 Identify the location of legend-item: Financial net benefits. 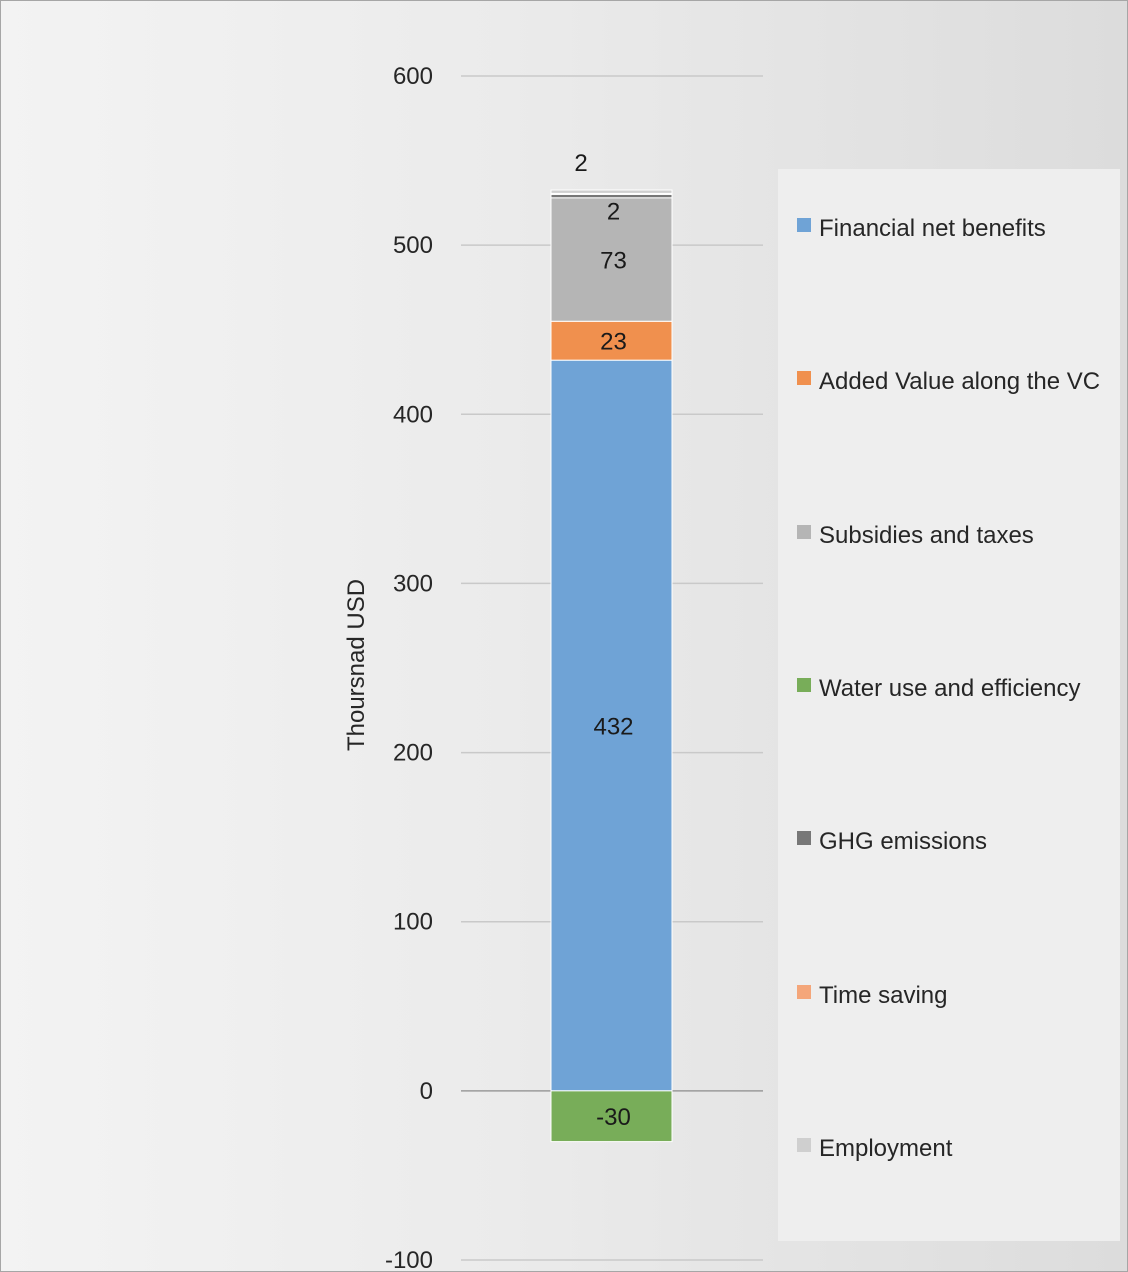
(962, 229).